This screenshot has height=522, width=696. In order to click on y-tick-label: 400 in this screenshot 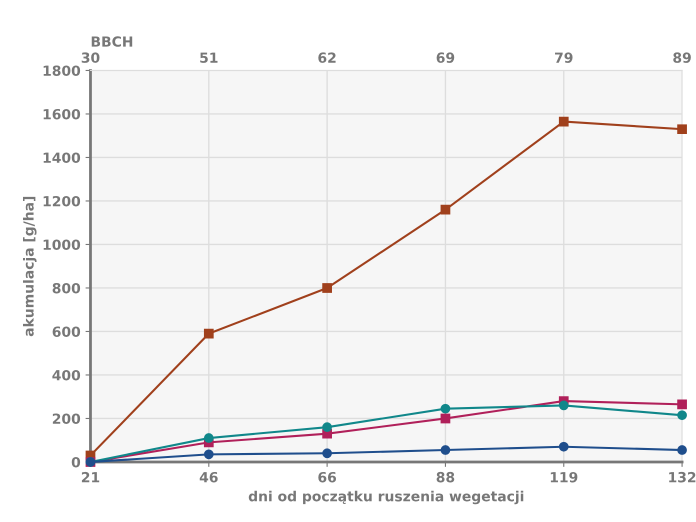, I will do `click(66, 375)`.